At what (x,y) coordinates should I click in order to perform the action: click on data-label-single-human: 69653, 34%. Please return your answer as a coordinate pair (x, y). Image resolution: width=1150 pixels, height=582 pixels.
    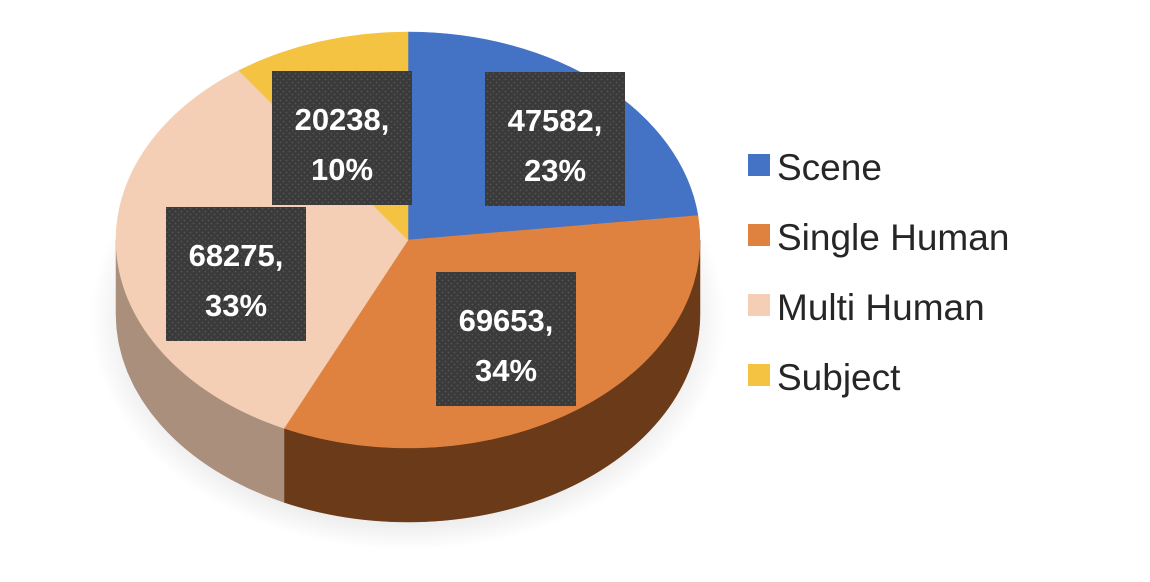
    Looking at the image, I should click on (506, 339).